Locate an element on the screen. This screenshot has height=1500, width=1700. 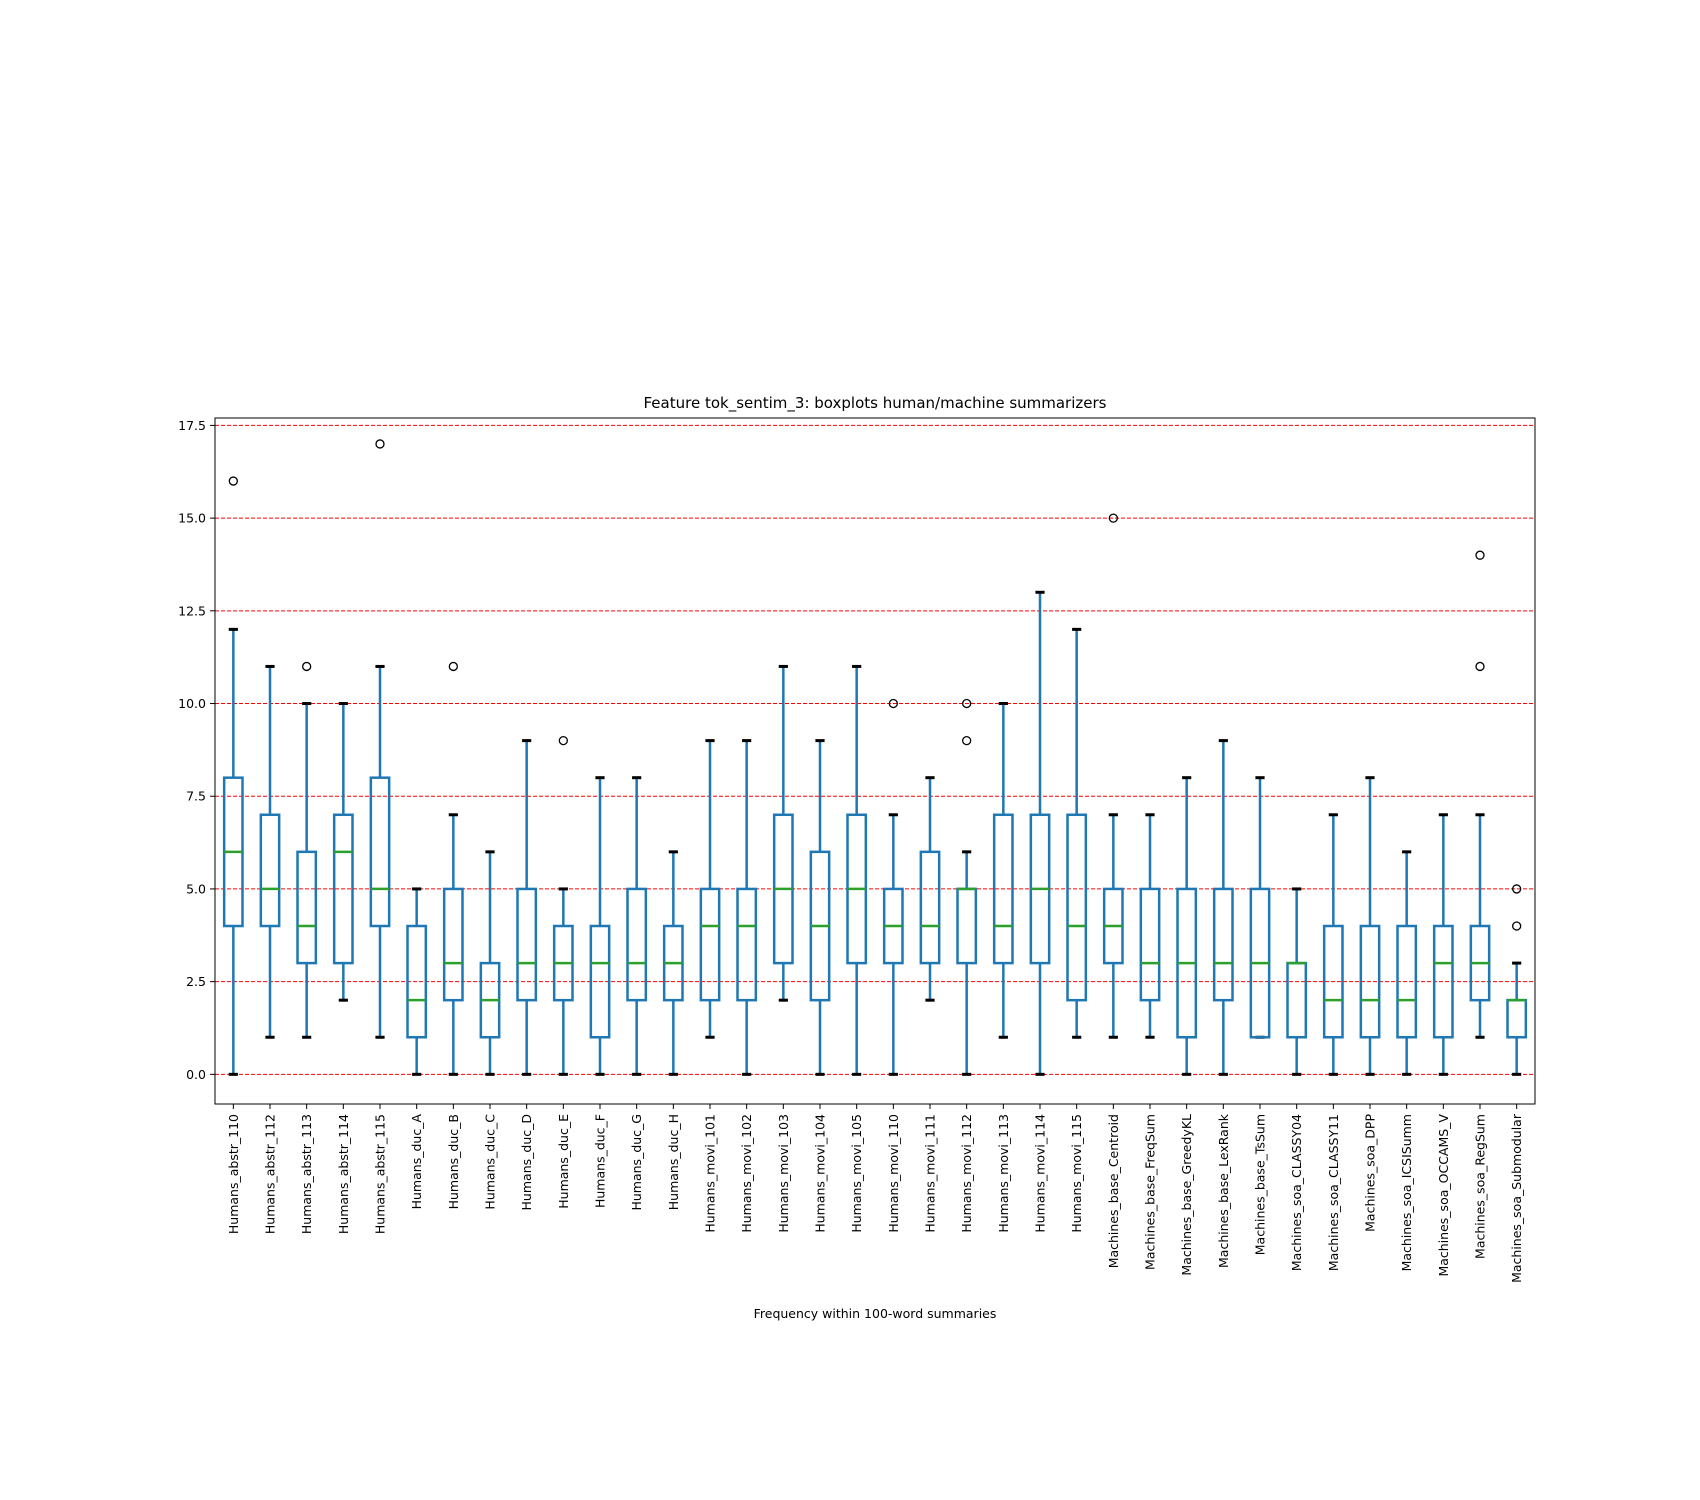
y-tick-label: 15.0 is located at coordinates (192, 518).